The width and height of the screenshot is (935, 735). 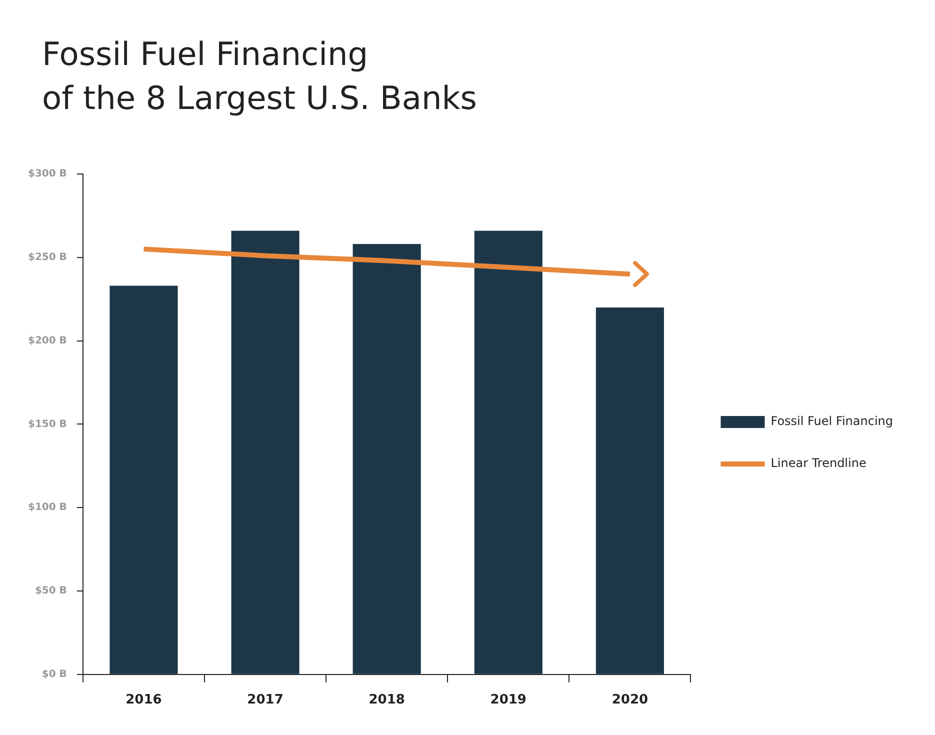 What do you see at coordinates (54, 674) in the screenshot?
I see `y-tick-label: $0 B` at bounding box center [54, 674].